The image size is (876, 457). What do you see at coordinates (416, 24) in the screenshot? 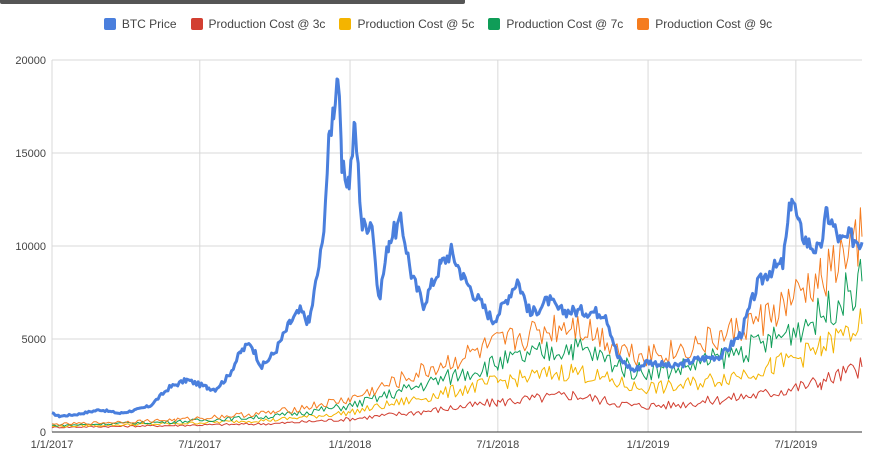
I see `legend-label-cost-5c: Production Cost @ 5c` at bounding box center [416, 24].